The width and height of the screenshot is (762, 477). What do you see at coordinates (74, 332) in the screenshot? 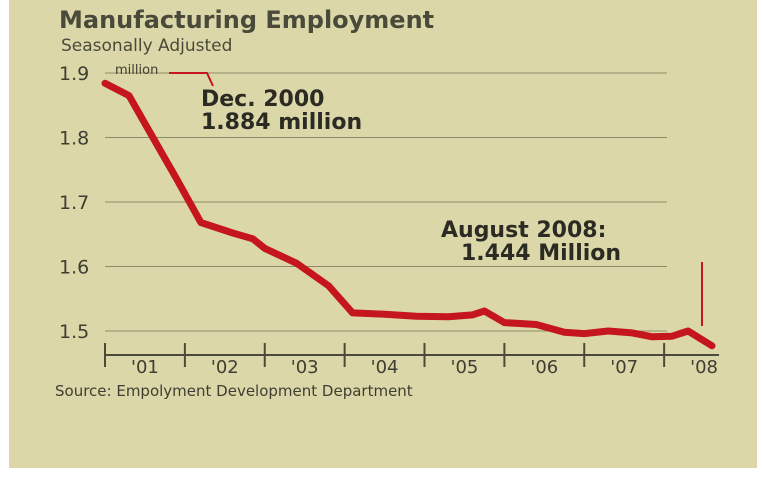
I see `y-tick-label: 1.5` at bounding box center [74, 332].